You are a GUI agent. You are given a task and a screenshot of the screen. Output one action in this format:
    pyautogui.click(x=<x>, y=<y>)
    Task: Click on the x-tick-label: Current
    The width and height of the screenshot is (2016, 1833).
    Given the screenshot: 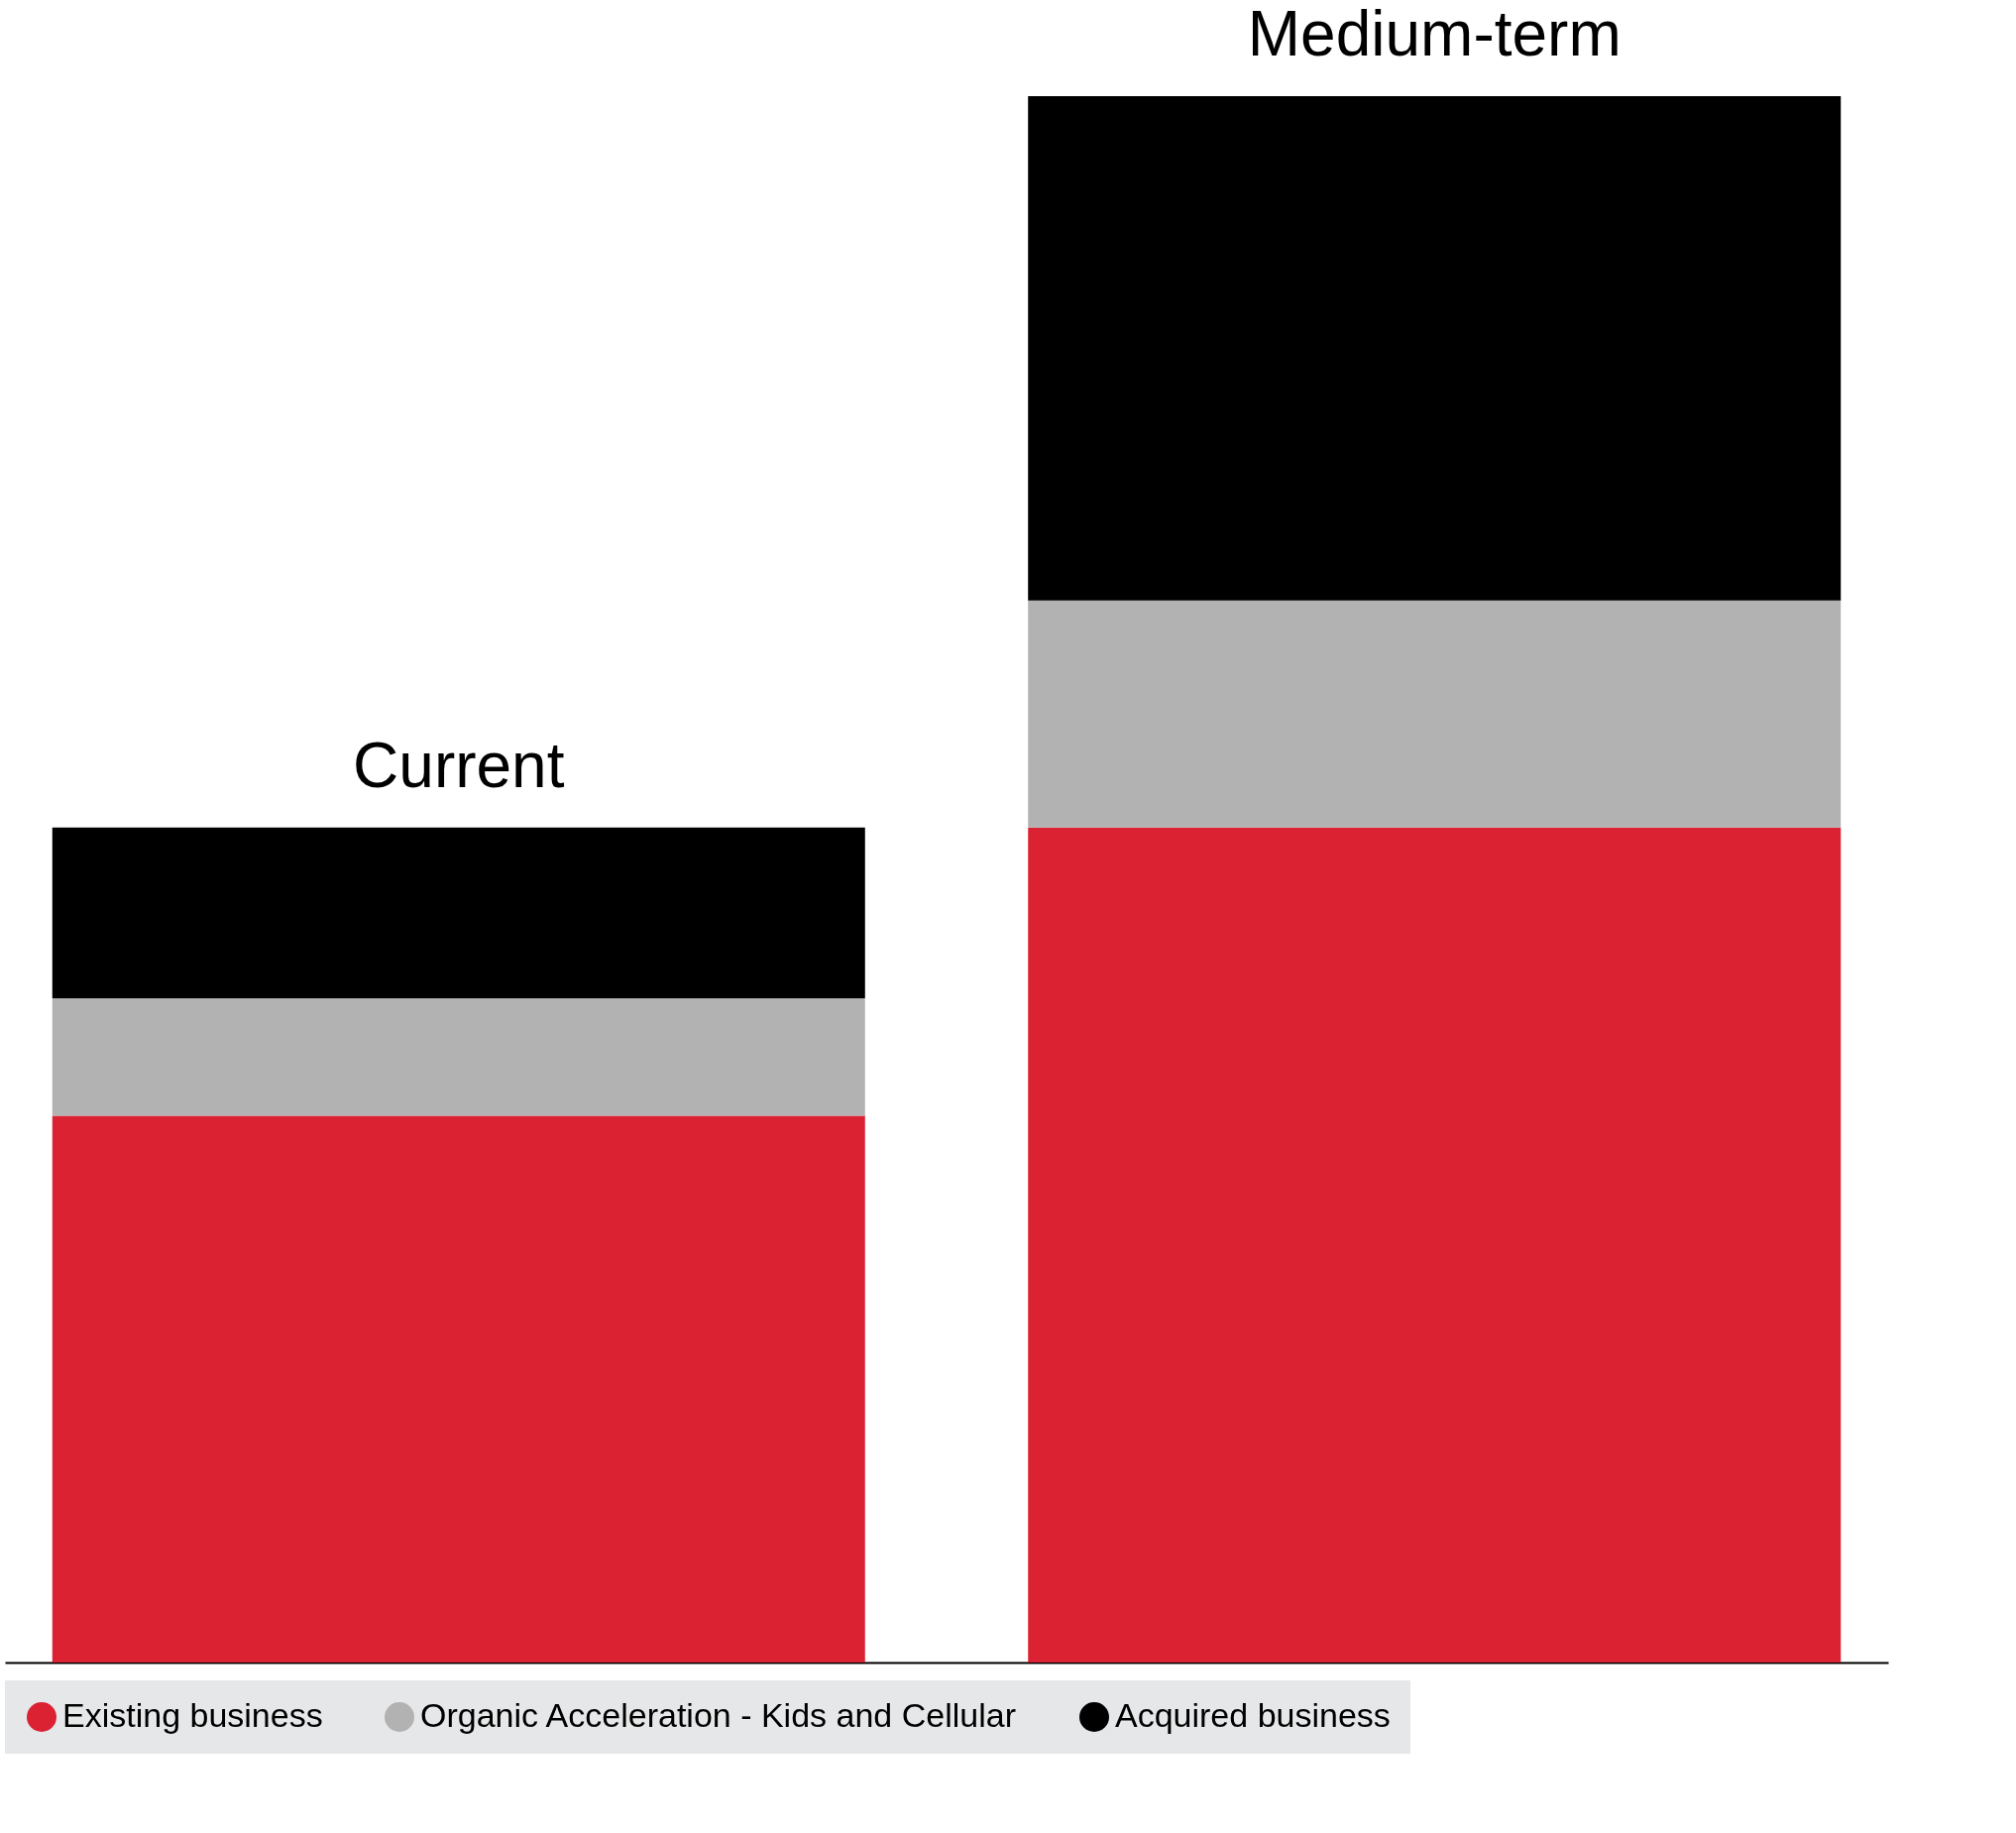 What is the action you would take?
    pyautogui.click(x=459, y=765)
    